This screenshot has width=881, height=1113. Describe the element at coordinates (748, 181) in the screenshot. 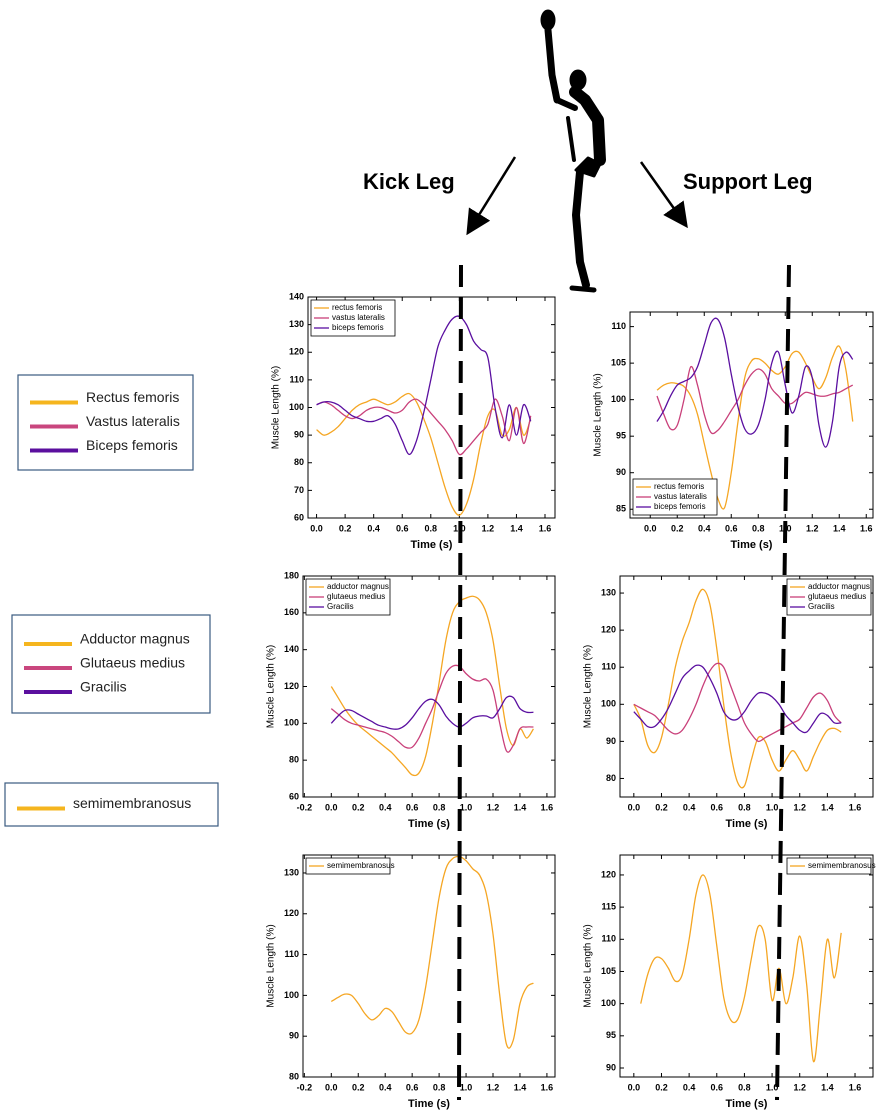

I see `support-leg-label: Support Leg` at that location.